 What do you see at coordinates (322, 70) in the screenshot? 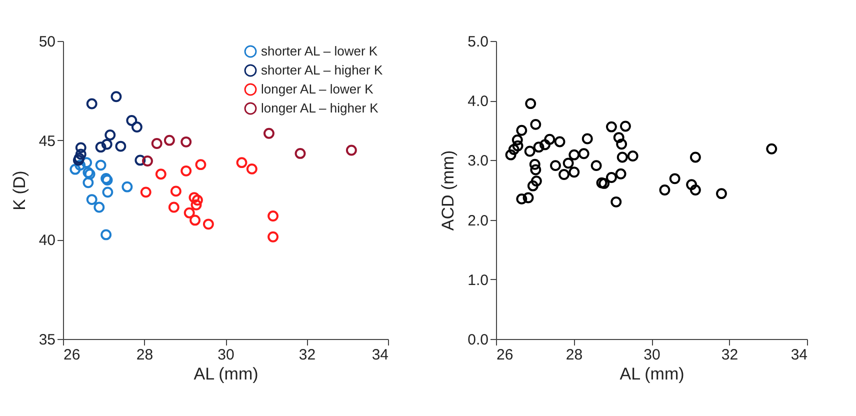
I see `legend-label: shorter AL – higher K` at bounding box center [322, 70].